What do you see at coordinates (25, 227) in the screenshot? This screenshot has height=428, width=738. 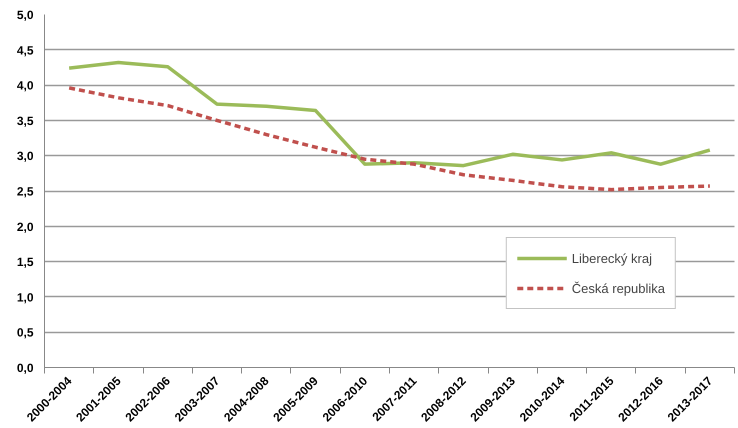 I see `y-tick-label: 2,0` at bounding box center [25, 227].